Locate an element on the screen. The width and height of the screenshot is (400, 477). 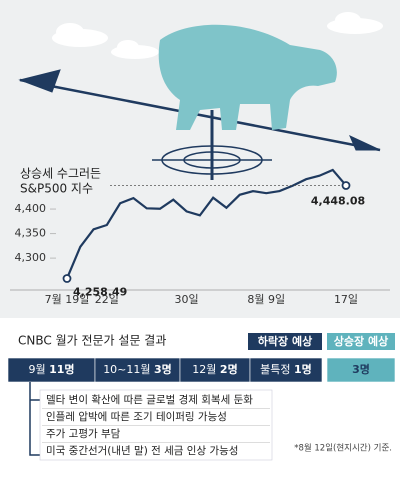
segment-count: 2명 is located at coordinates (229, 369).